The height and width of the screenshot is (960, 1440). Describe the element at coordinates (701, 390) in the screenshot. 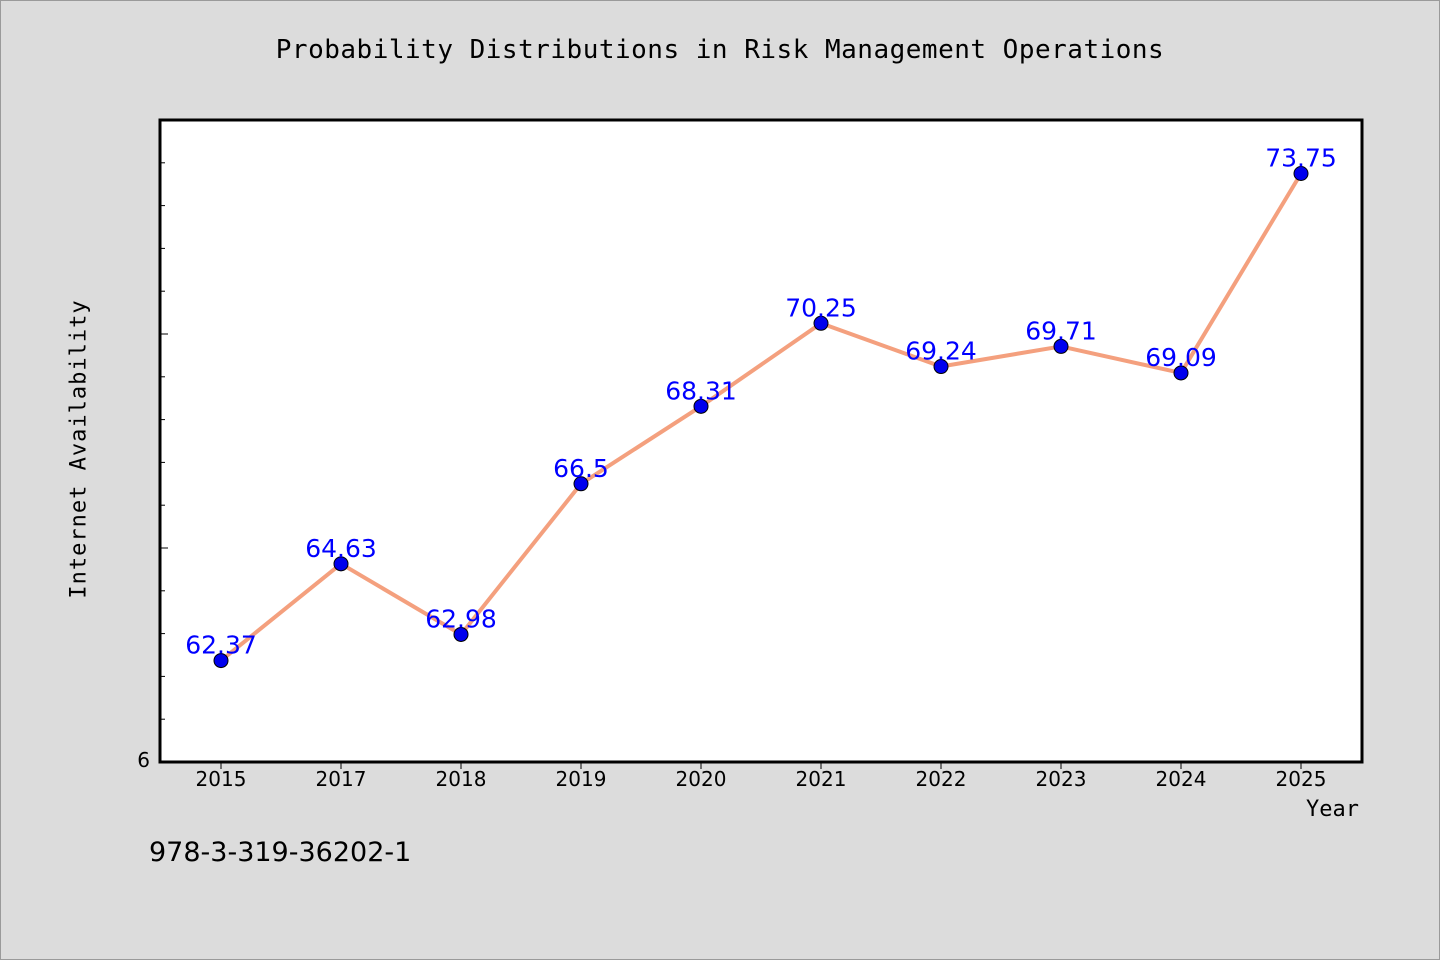

I see `data-label: 68.31` at that location.